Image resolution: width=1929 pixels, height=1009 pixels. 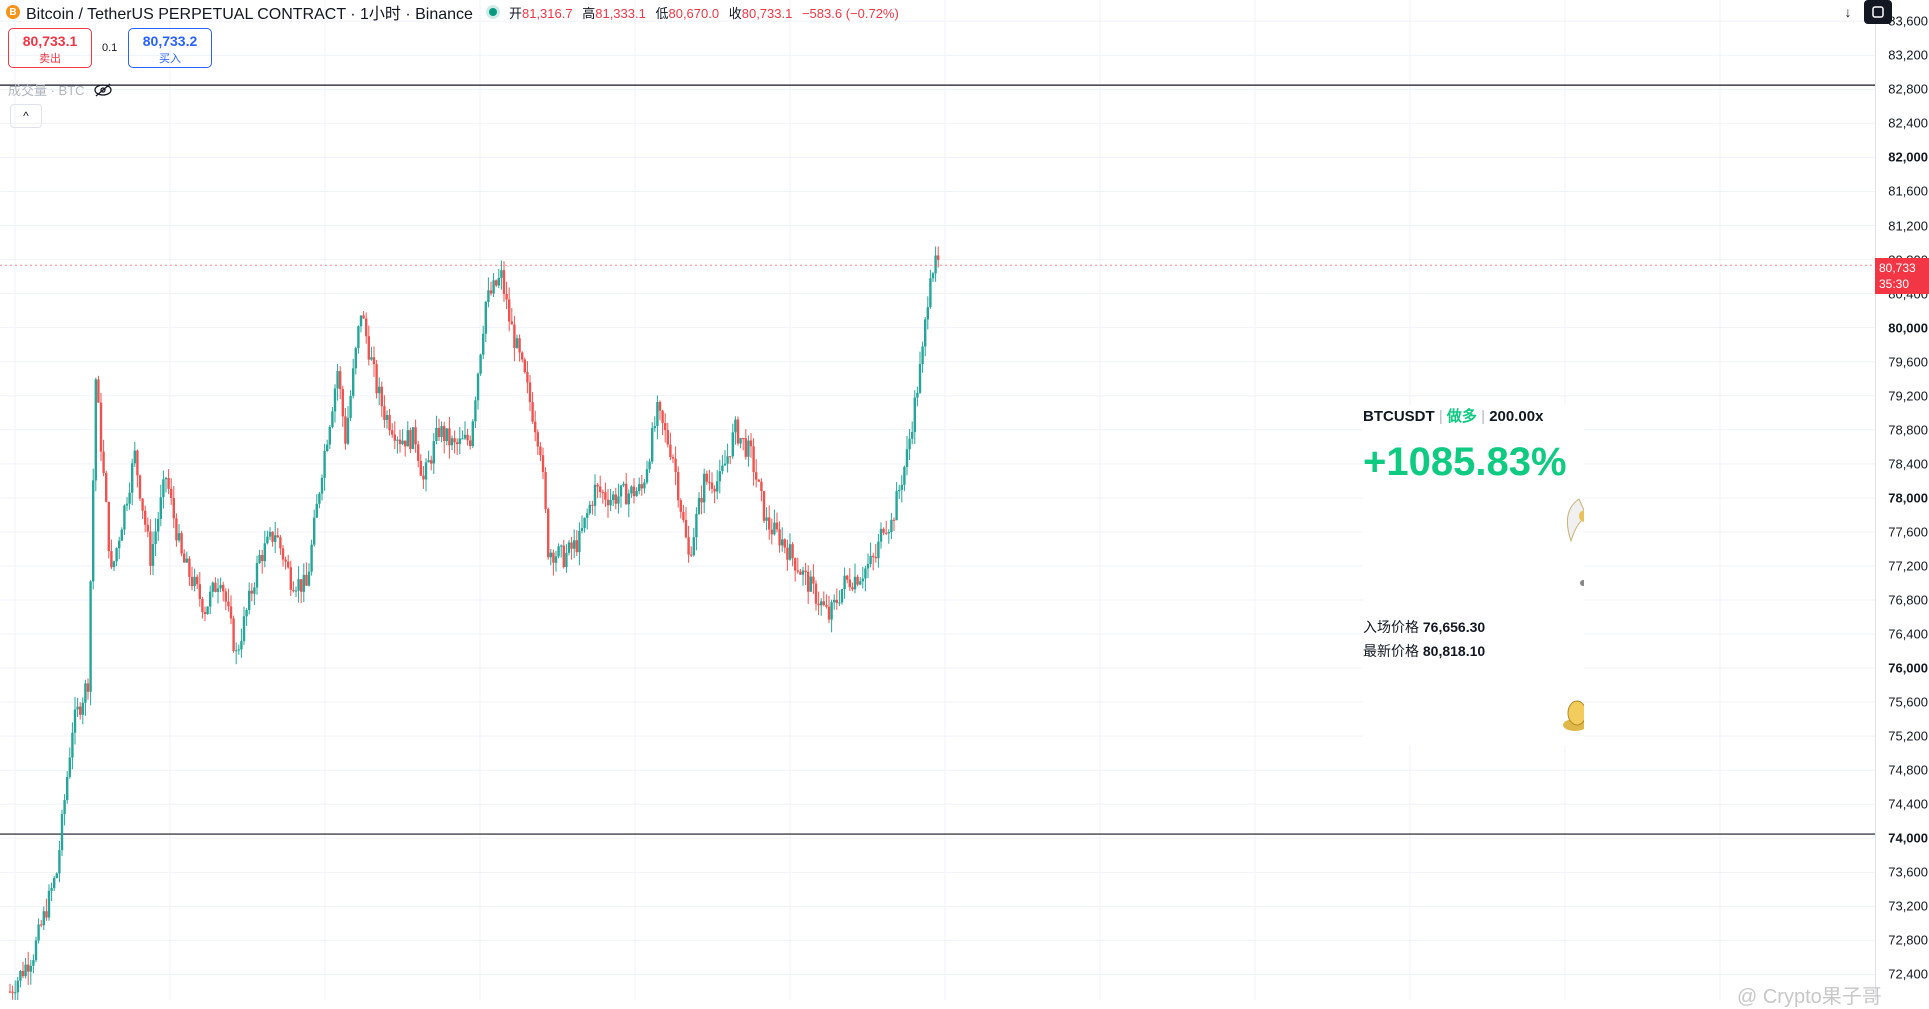 I want to click on collapse-chevron-icon: ^, so click(x=26, y=116).